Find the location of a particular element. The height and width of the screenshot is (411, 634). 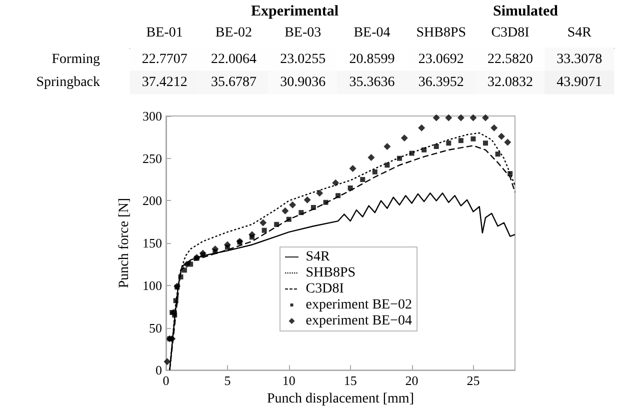

data-label: 23.0692 is located at coordinates (441, 59).